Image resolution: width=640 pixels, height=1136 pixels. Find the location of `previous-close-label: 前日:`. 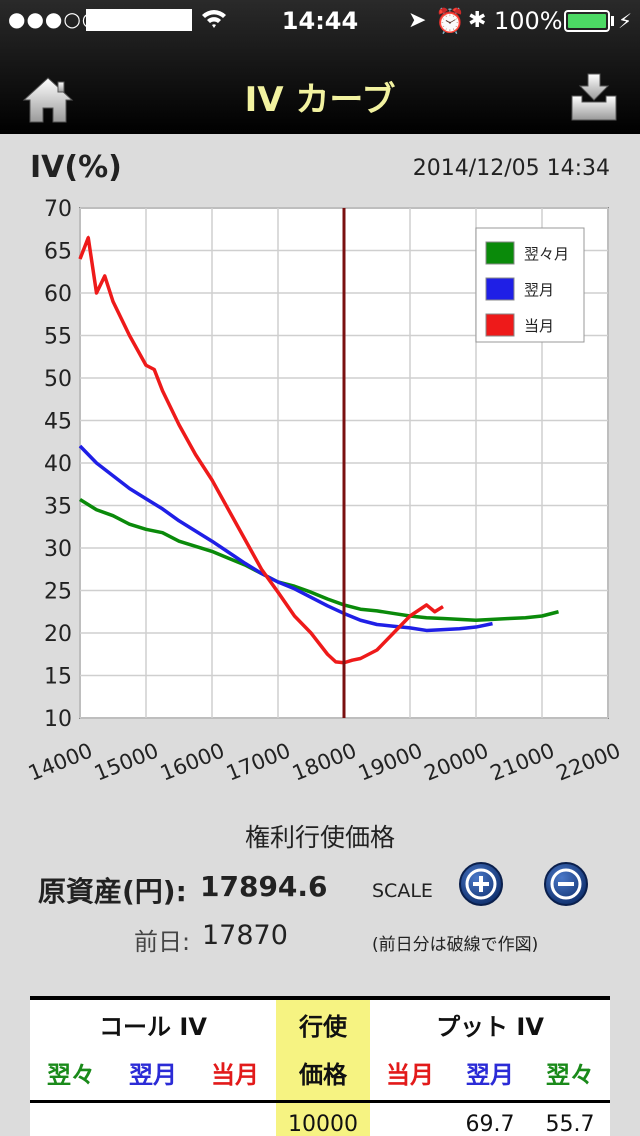

previous-close-label: 前日: is located at coordinates (162, 942).